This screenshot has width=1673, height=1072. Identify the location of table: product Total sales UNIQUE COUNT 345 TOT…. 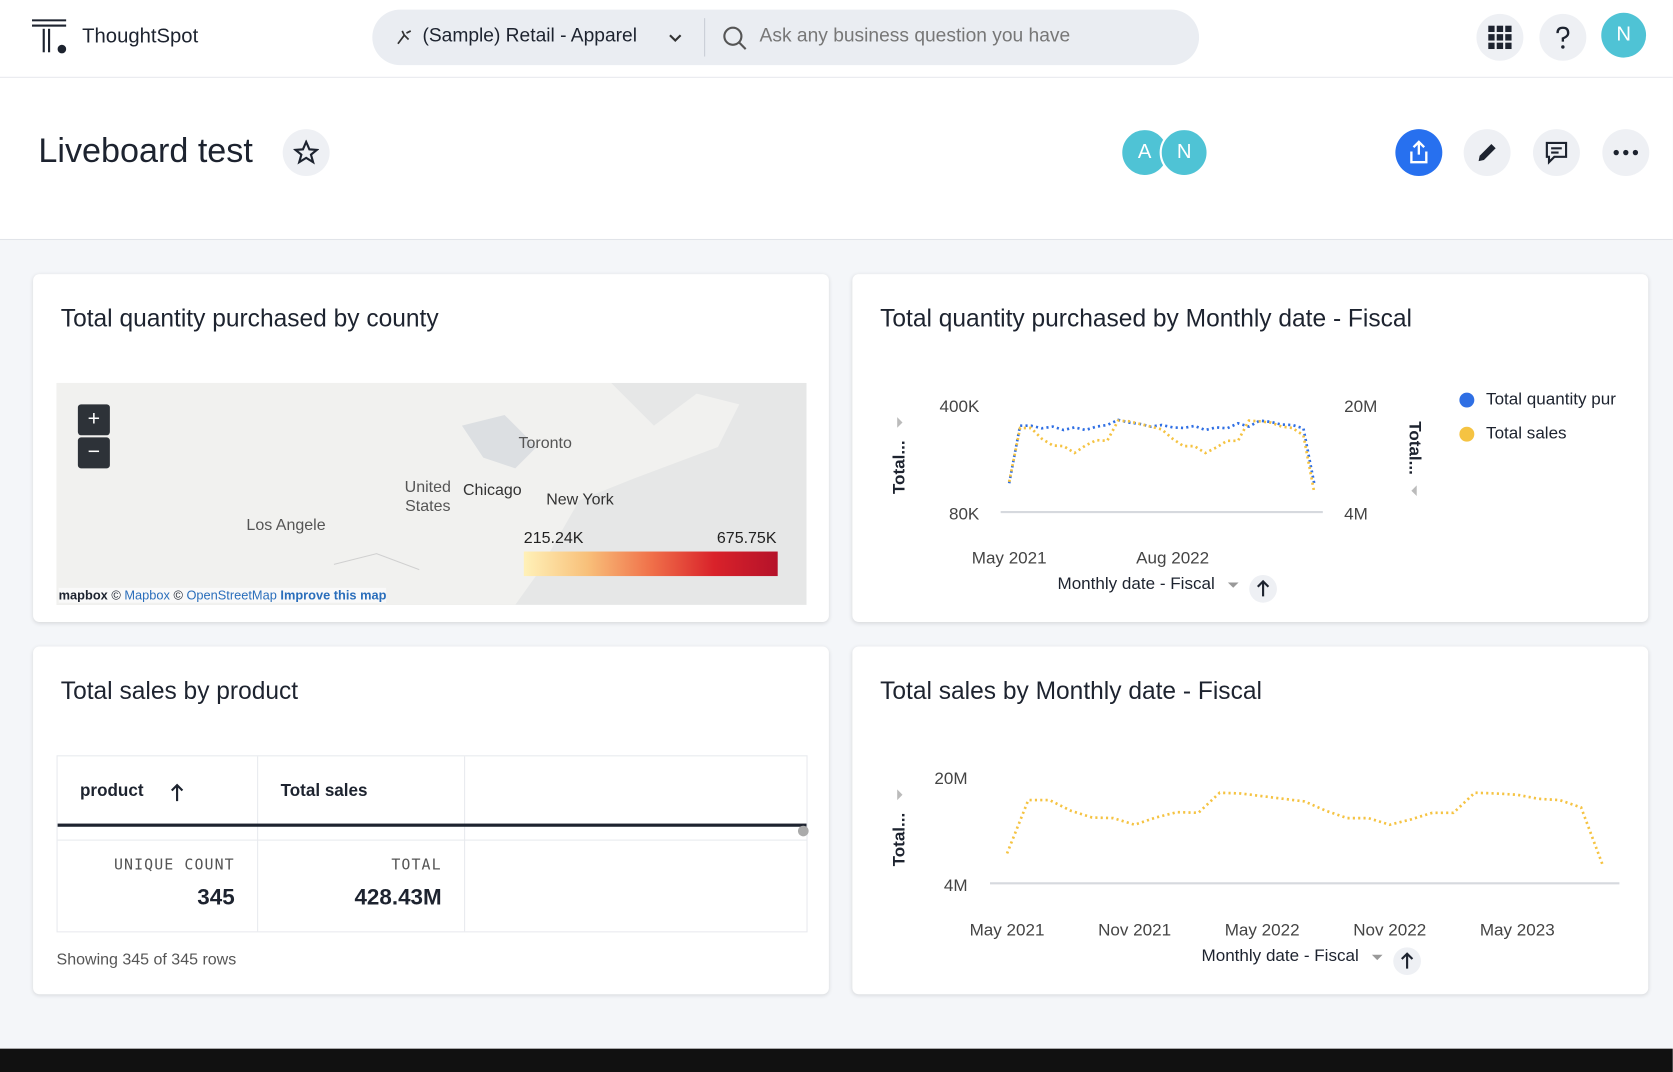
(432, 844).